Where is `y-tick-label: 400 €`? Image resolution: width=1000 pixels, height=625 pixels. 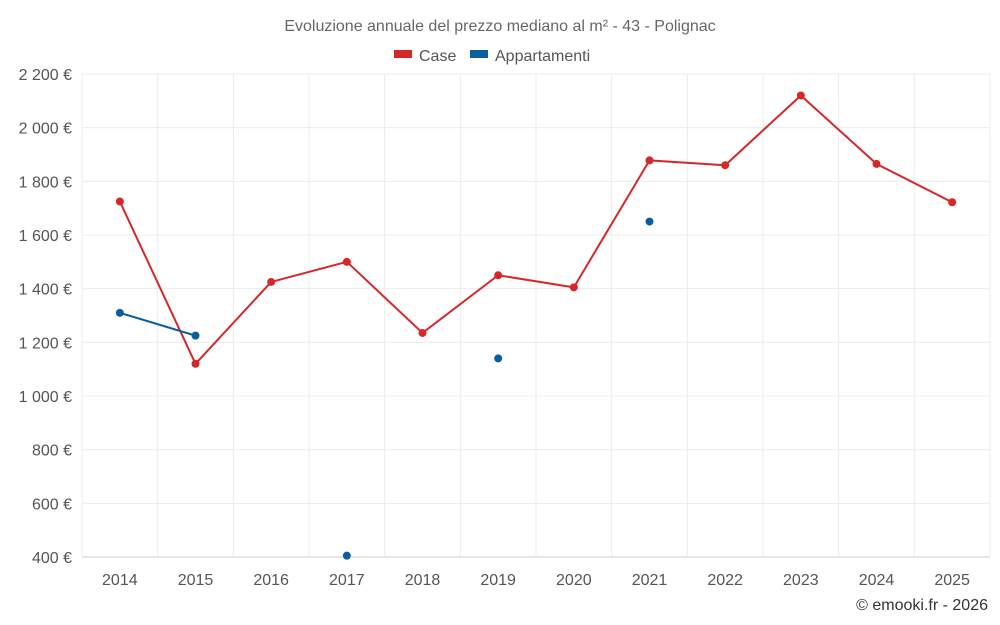 y-tick-label: 400 € is located at coordinates (52, 558).